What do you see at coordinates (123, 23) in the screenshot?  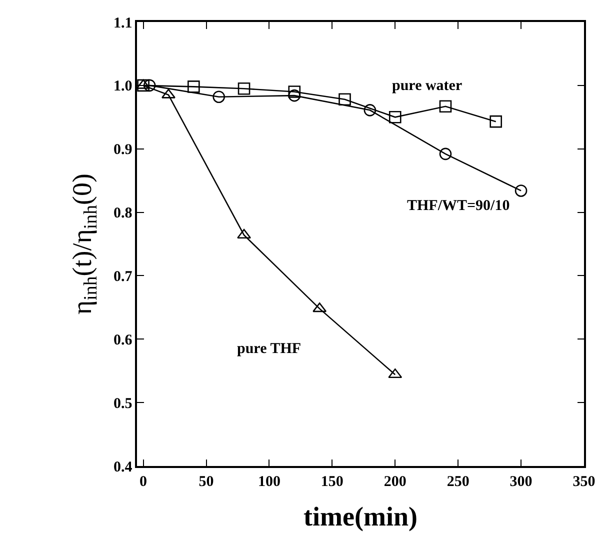 I see `y-tick-label: 1.1` at bounding box center [123, 23].